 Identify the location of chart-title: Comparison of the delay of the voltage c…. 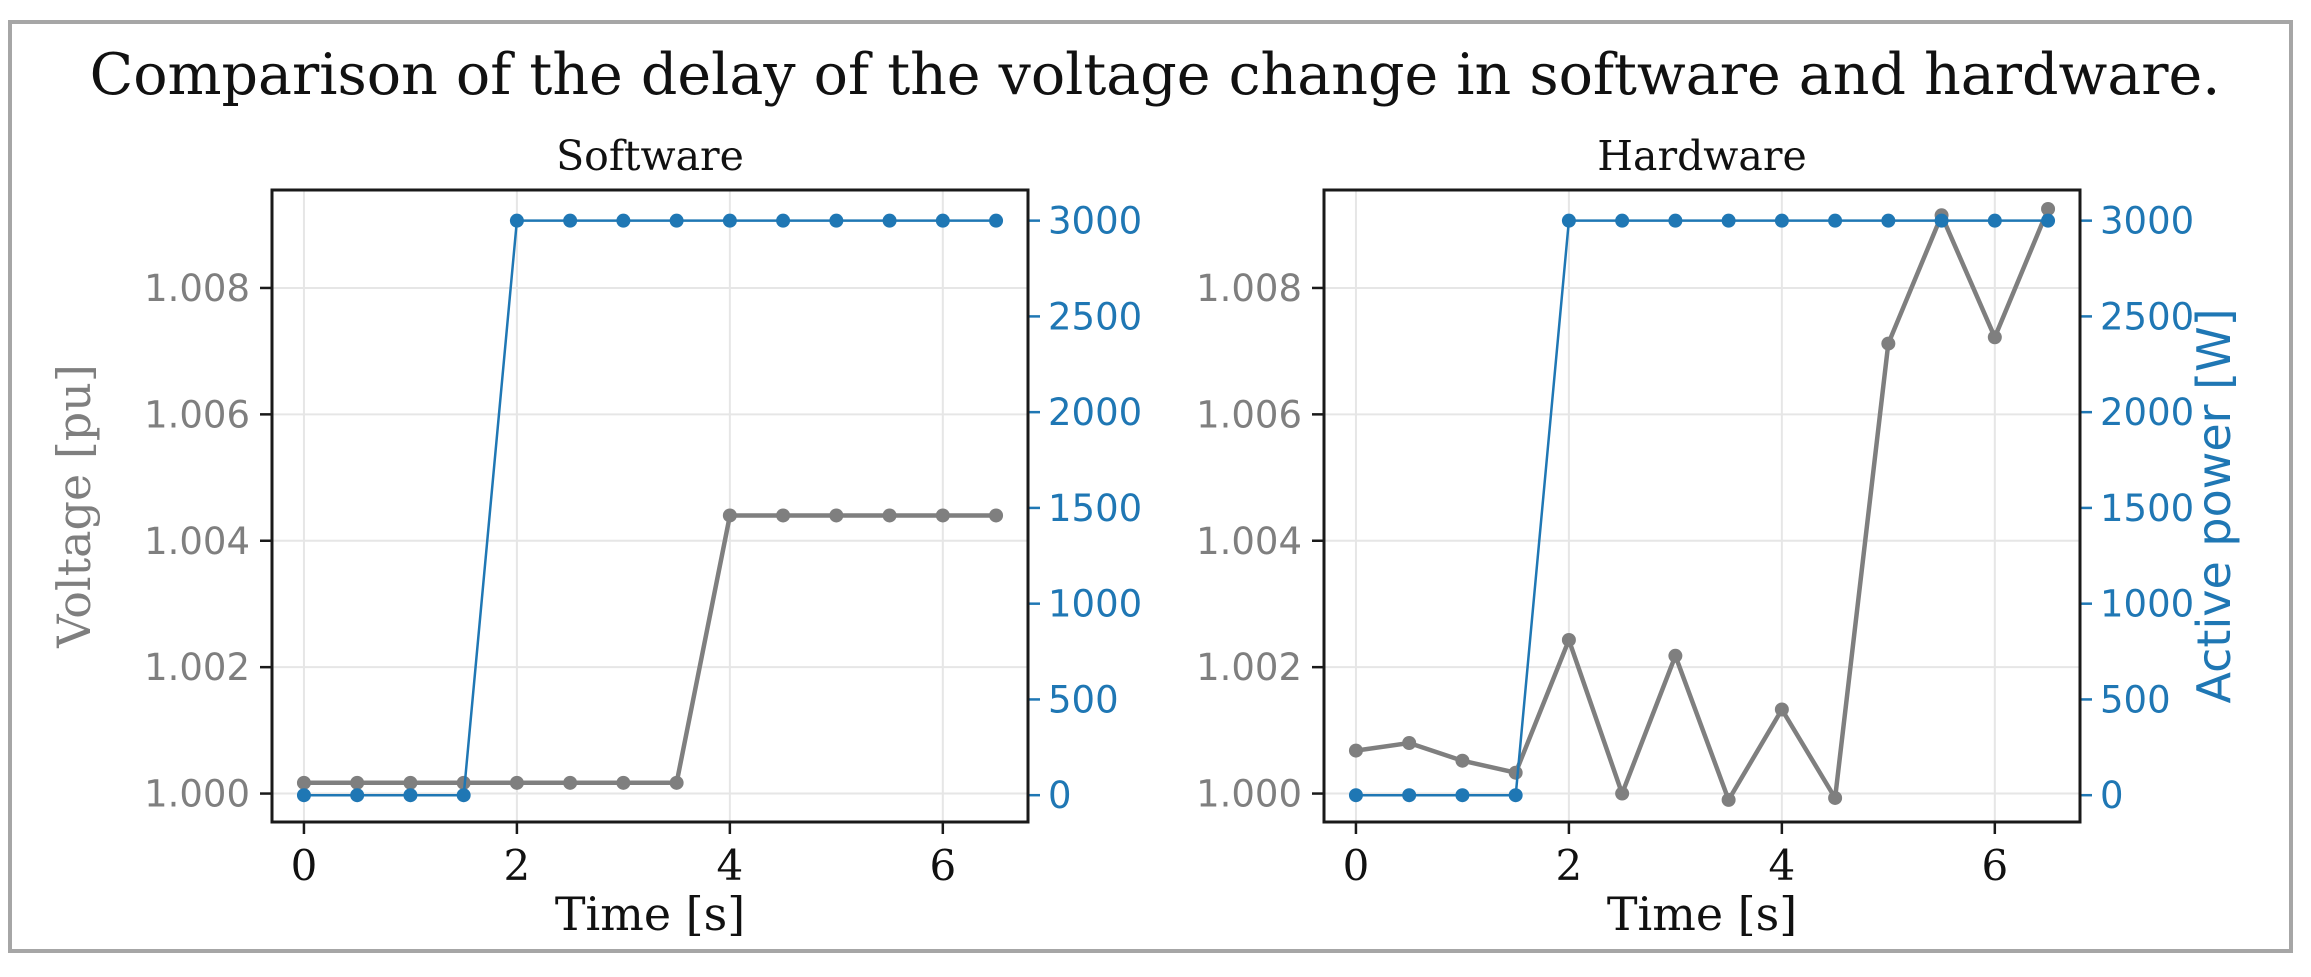
(1155, 75).